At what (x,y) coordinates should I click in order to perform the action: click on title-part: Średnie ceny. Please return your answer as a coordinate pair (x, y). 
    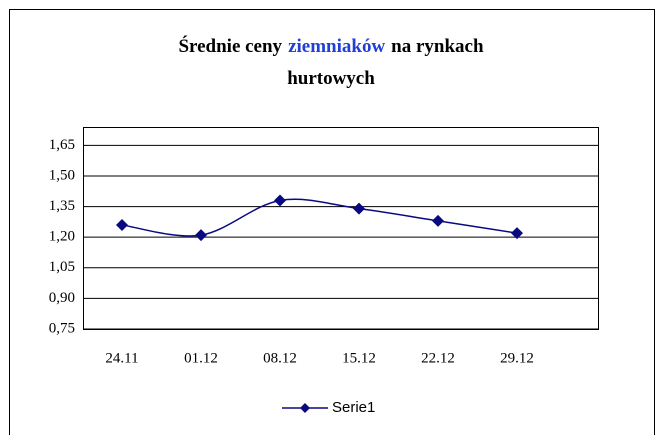
    Looking at the image, I should click on (230, 46).